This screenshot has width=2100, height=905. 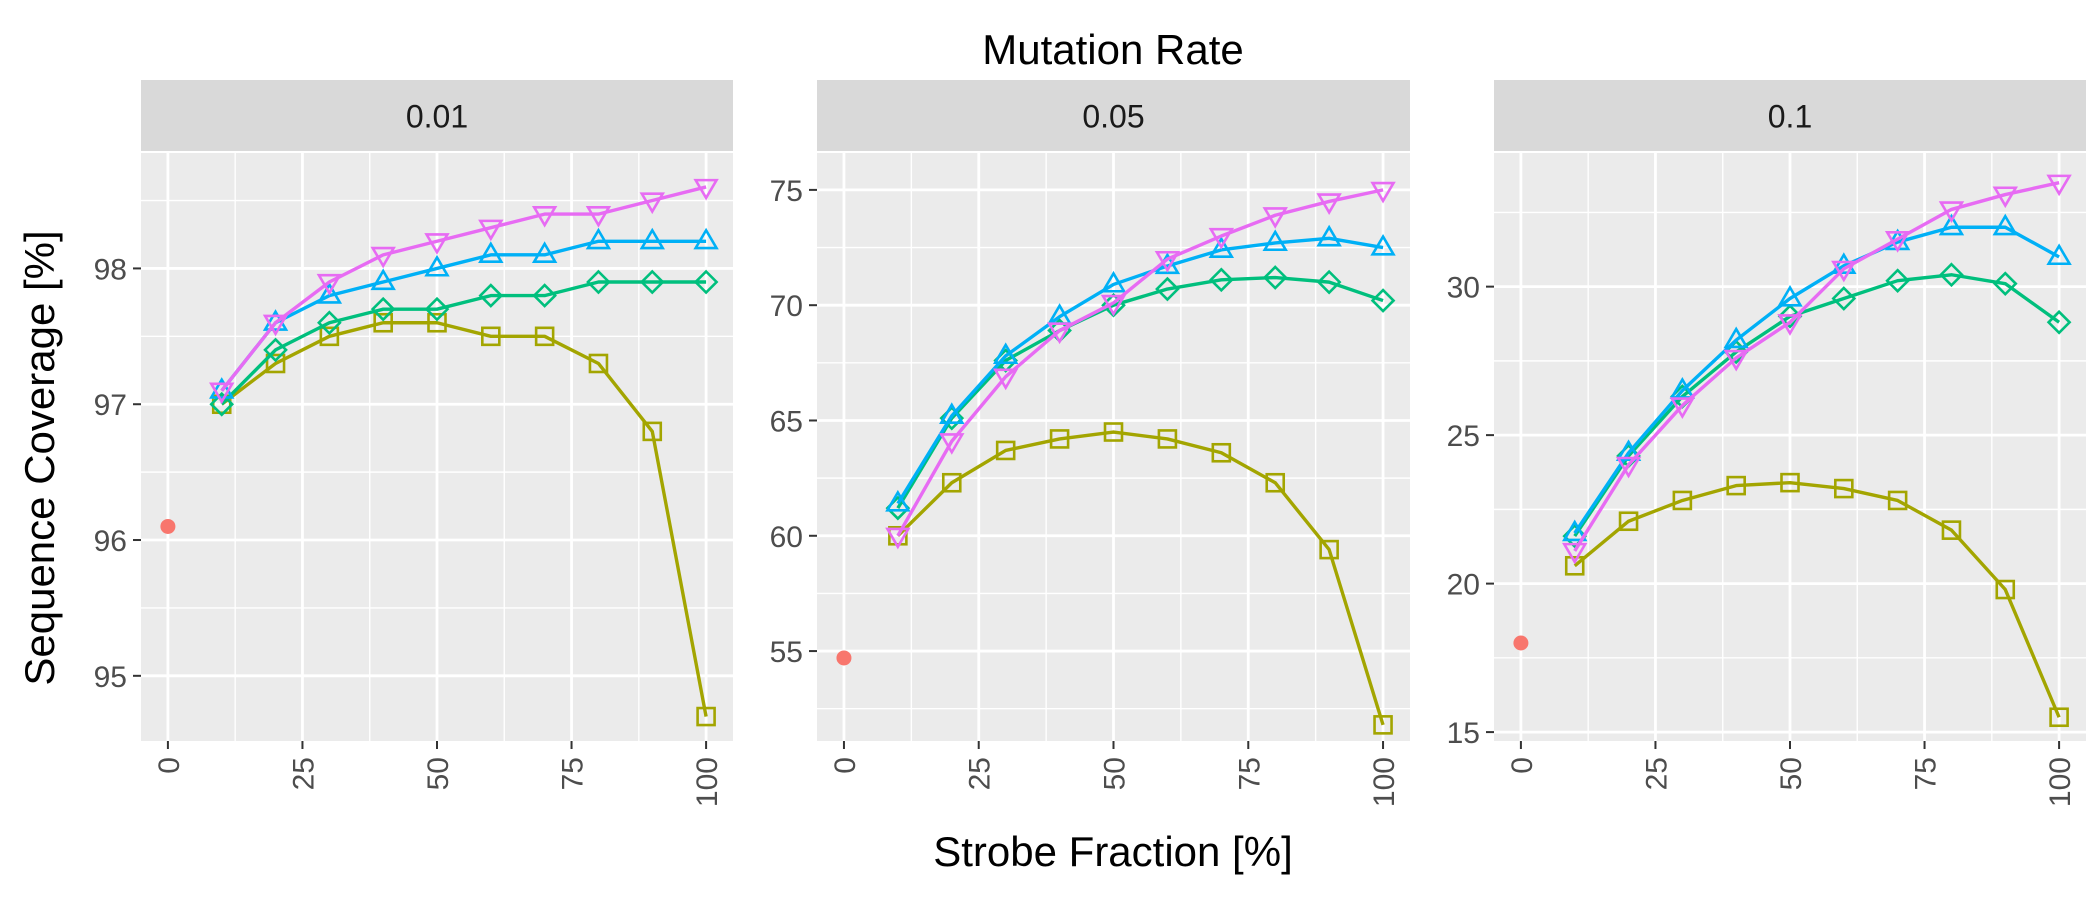 What do you see at coordinates (1113, 117) in the screenshot?
I see `facet-strip-label: 0.05` at bounding box center [1113, 117].